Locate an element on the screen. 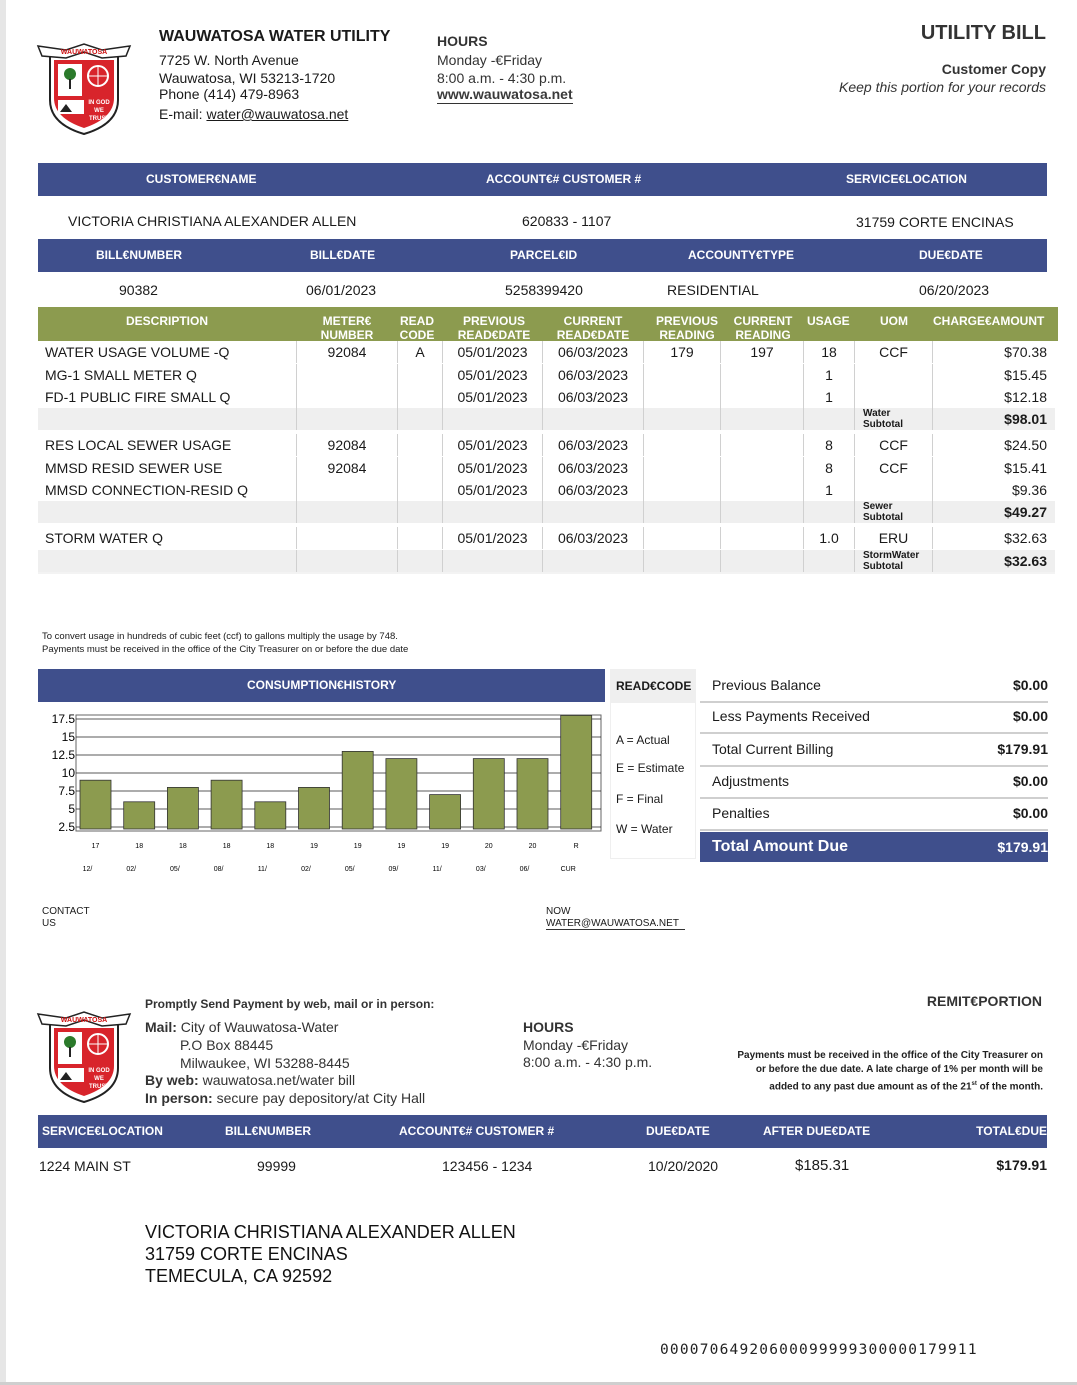 Image resolution: width=1077 pixels, height=1385 pixels. contact-us-label: CONTACT US is located at coordinates (66, 918).